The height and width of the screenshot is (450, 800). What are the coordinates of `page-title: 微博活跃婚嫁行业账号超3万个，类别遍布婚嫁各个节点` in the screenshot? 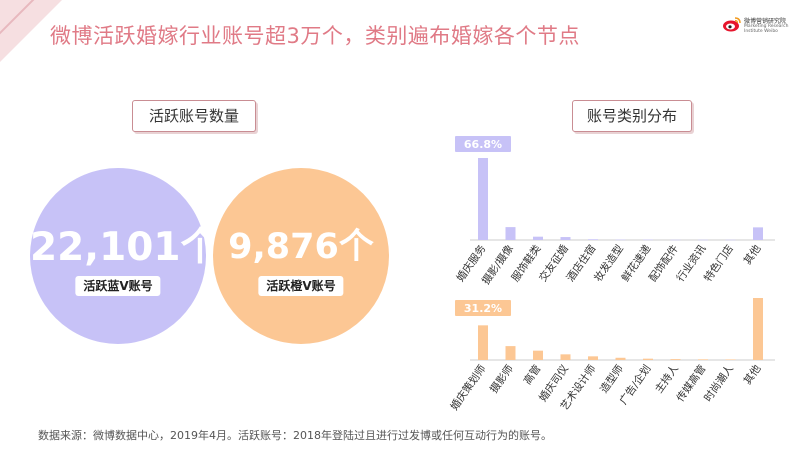 It's located at (315, 36).